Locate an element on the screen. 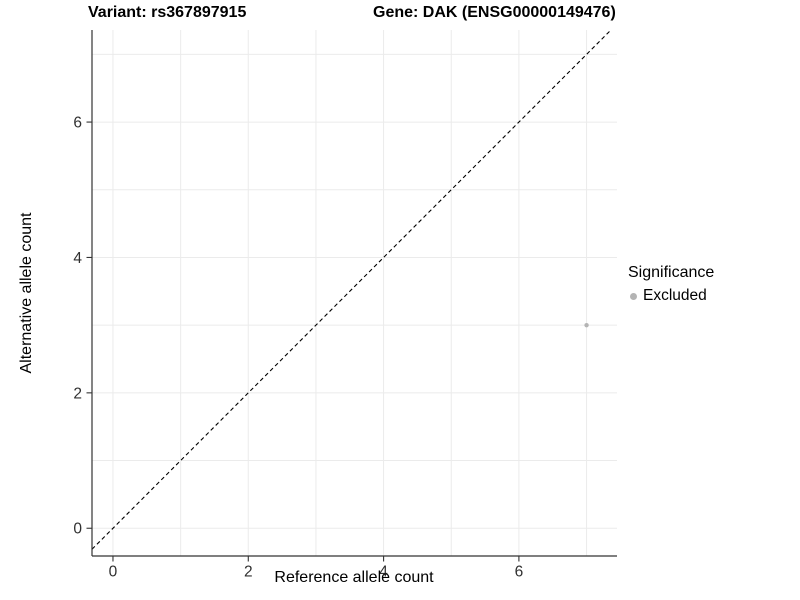 This screenshot has width=800, height=600. x-axis-title: Reference allele count is located at coordinates (354, 577).